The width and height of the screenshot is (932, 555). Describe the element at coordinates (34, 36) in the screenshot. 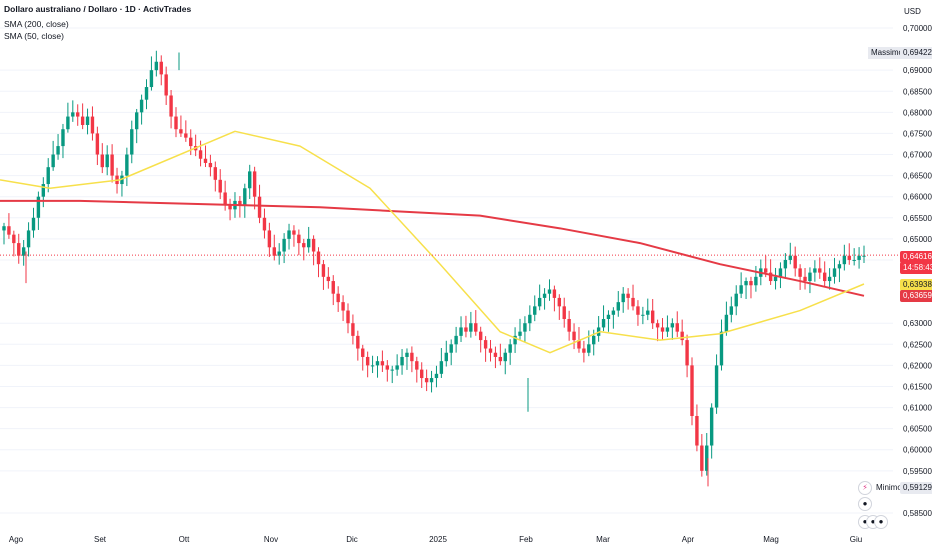

I see `sma50-legend: SMA (50, close)` at that location.